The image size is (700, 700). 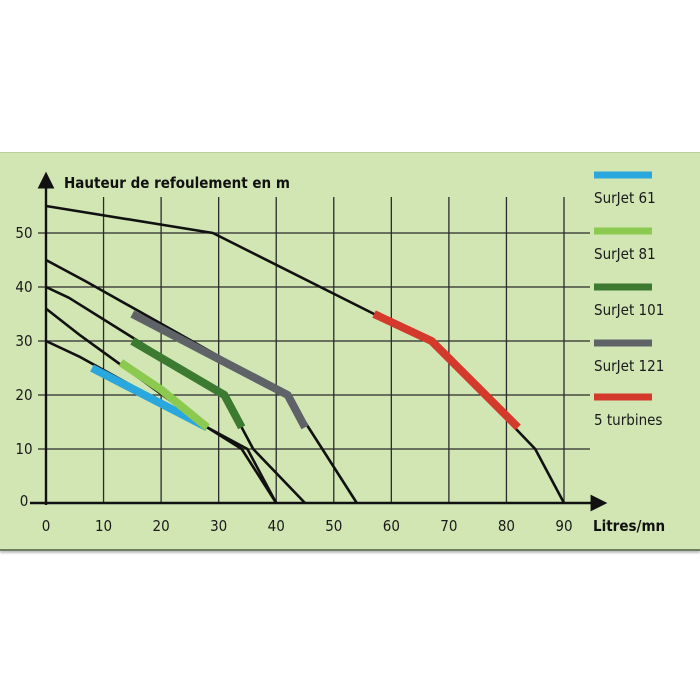 What do you see at coordinates (629, 366) in the screenshot?
I see `legend-label-4: SurJet 121` at bounding box center [629, 366].